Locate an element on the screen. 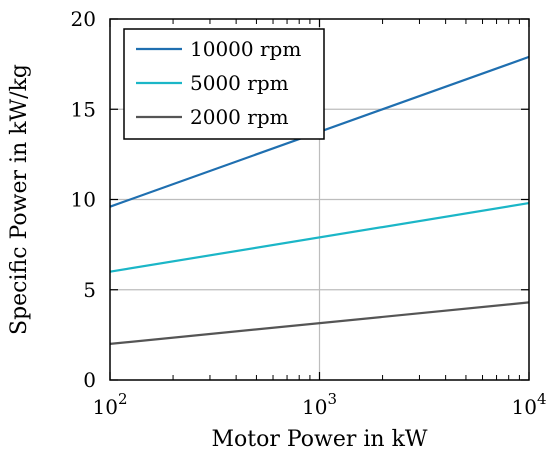 This screenshot has height=454, width=550. y-tick-label: 0 is located at coordinates (89, 380).